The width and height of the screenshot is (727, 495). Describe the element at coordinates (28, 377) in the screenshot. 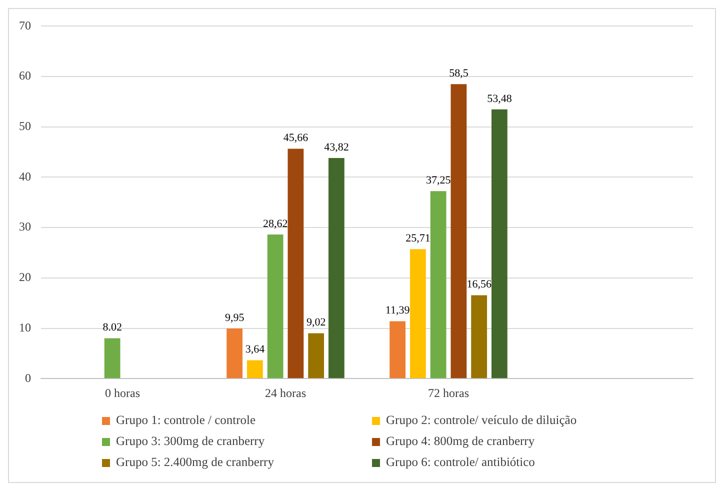

I see `y-tick-label: 0` at that location.